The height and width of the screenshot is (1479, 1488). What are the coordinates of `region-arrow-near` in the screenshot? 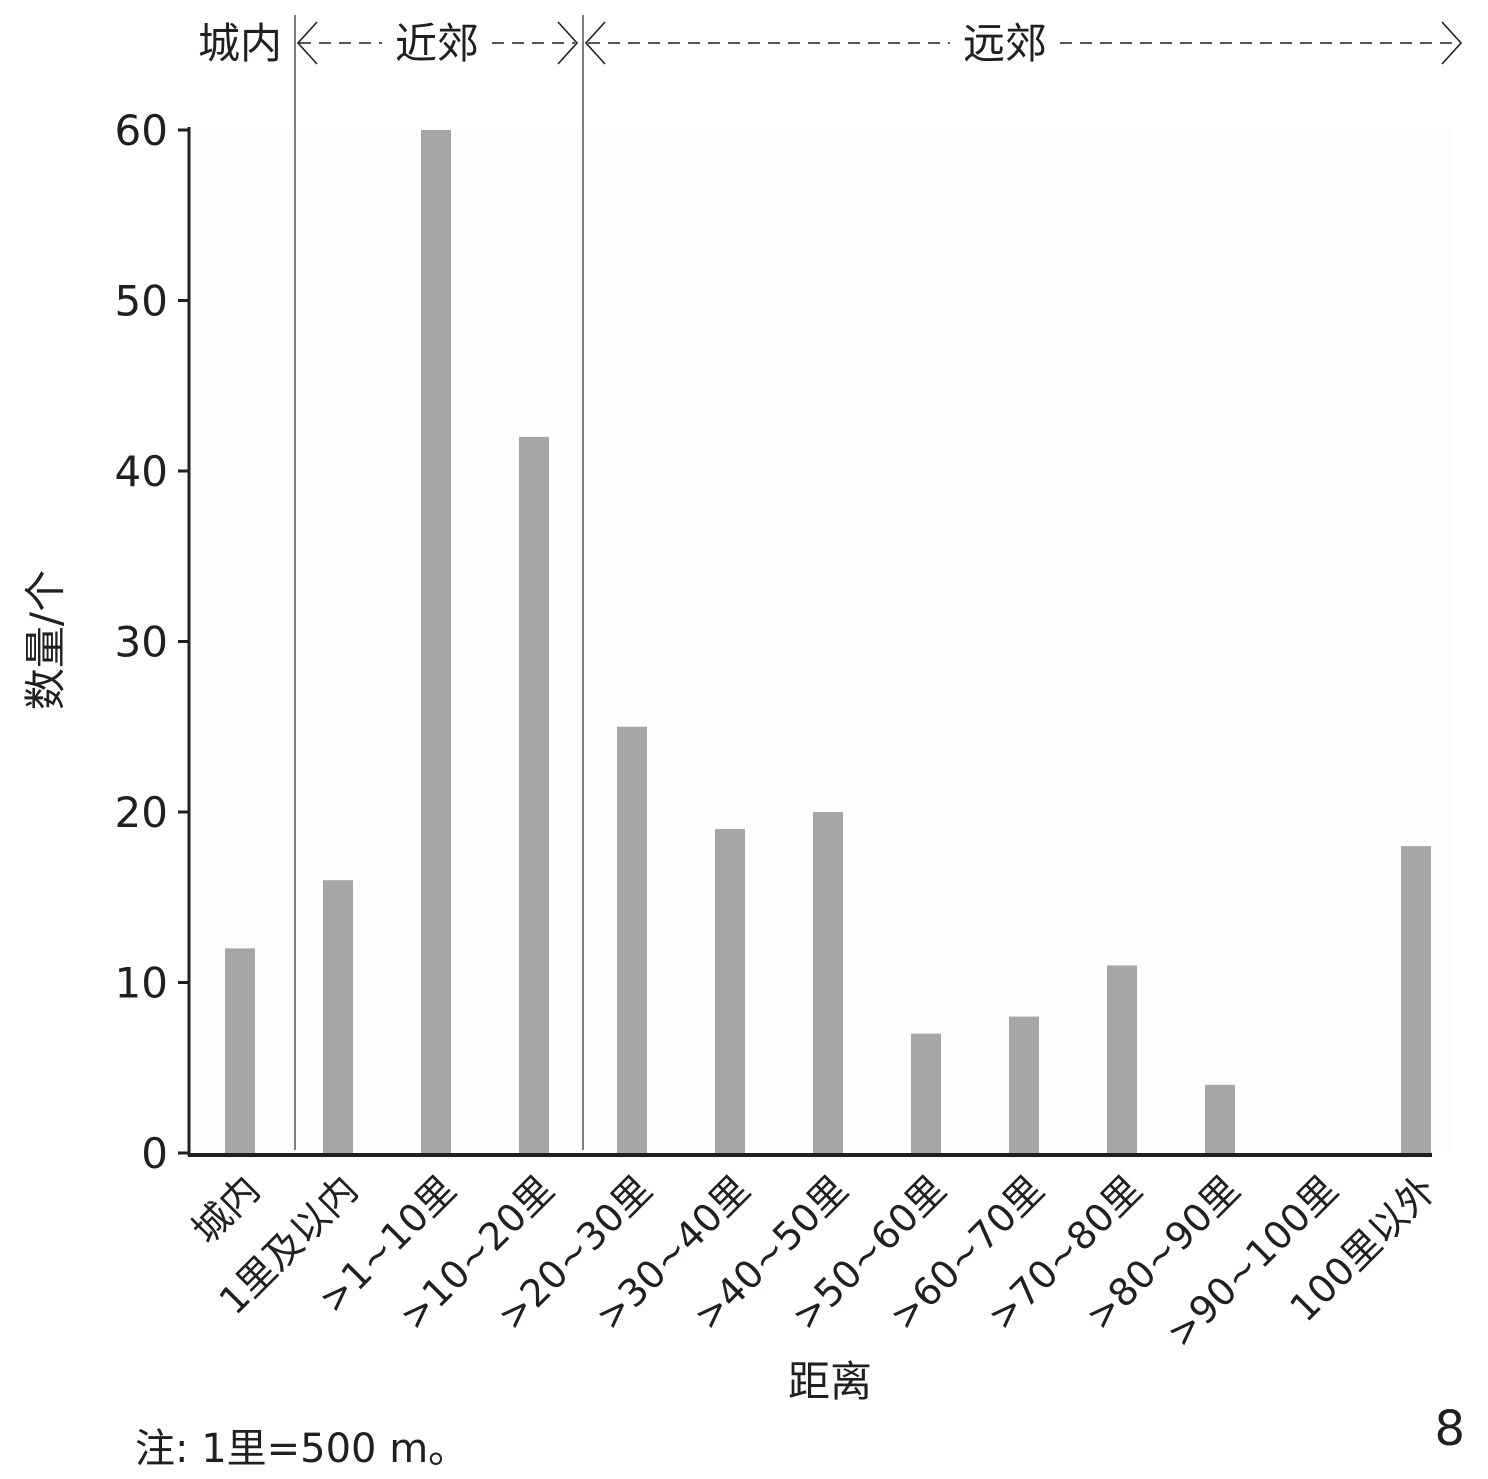 It's located at (437, 43).